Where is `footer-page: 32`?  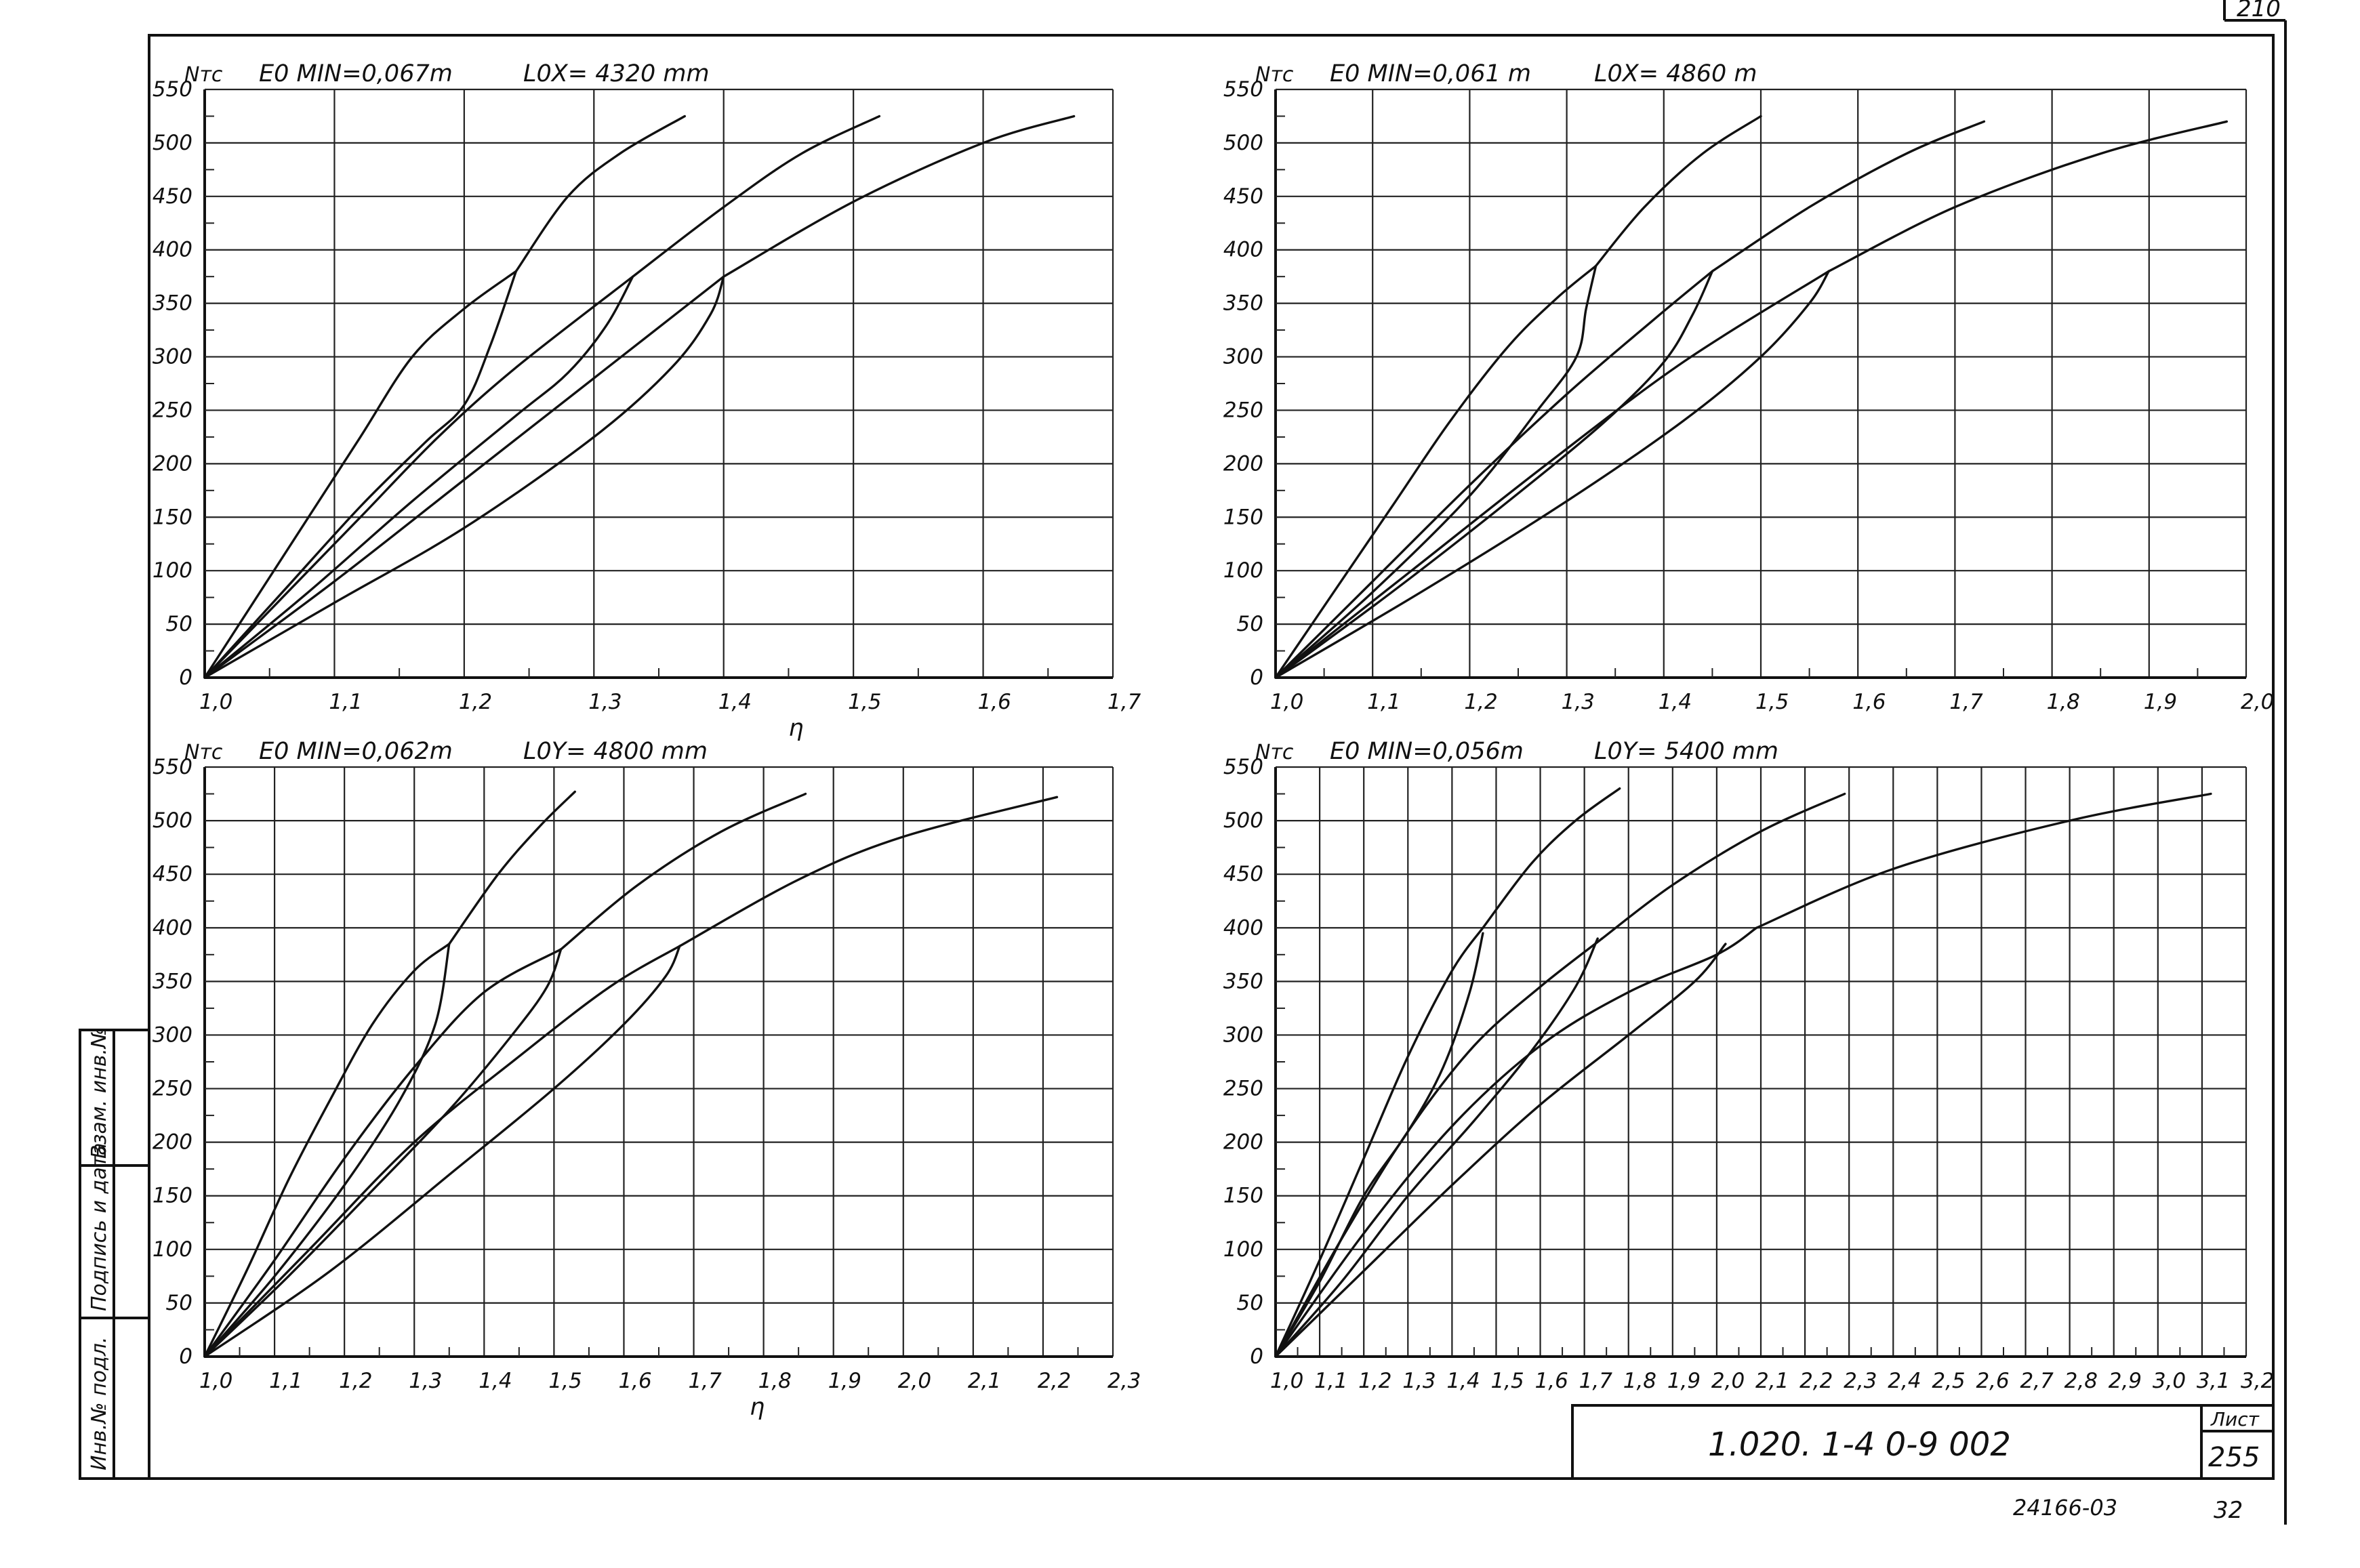
footer-page: 32 is located at coordinates (2229, 1510).